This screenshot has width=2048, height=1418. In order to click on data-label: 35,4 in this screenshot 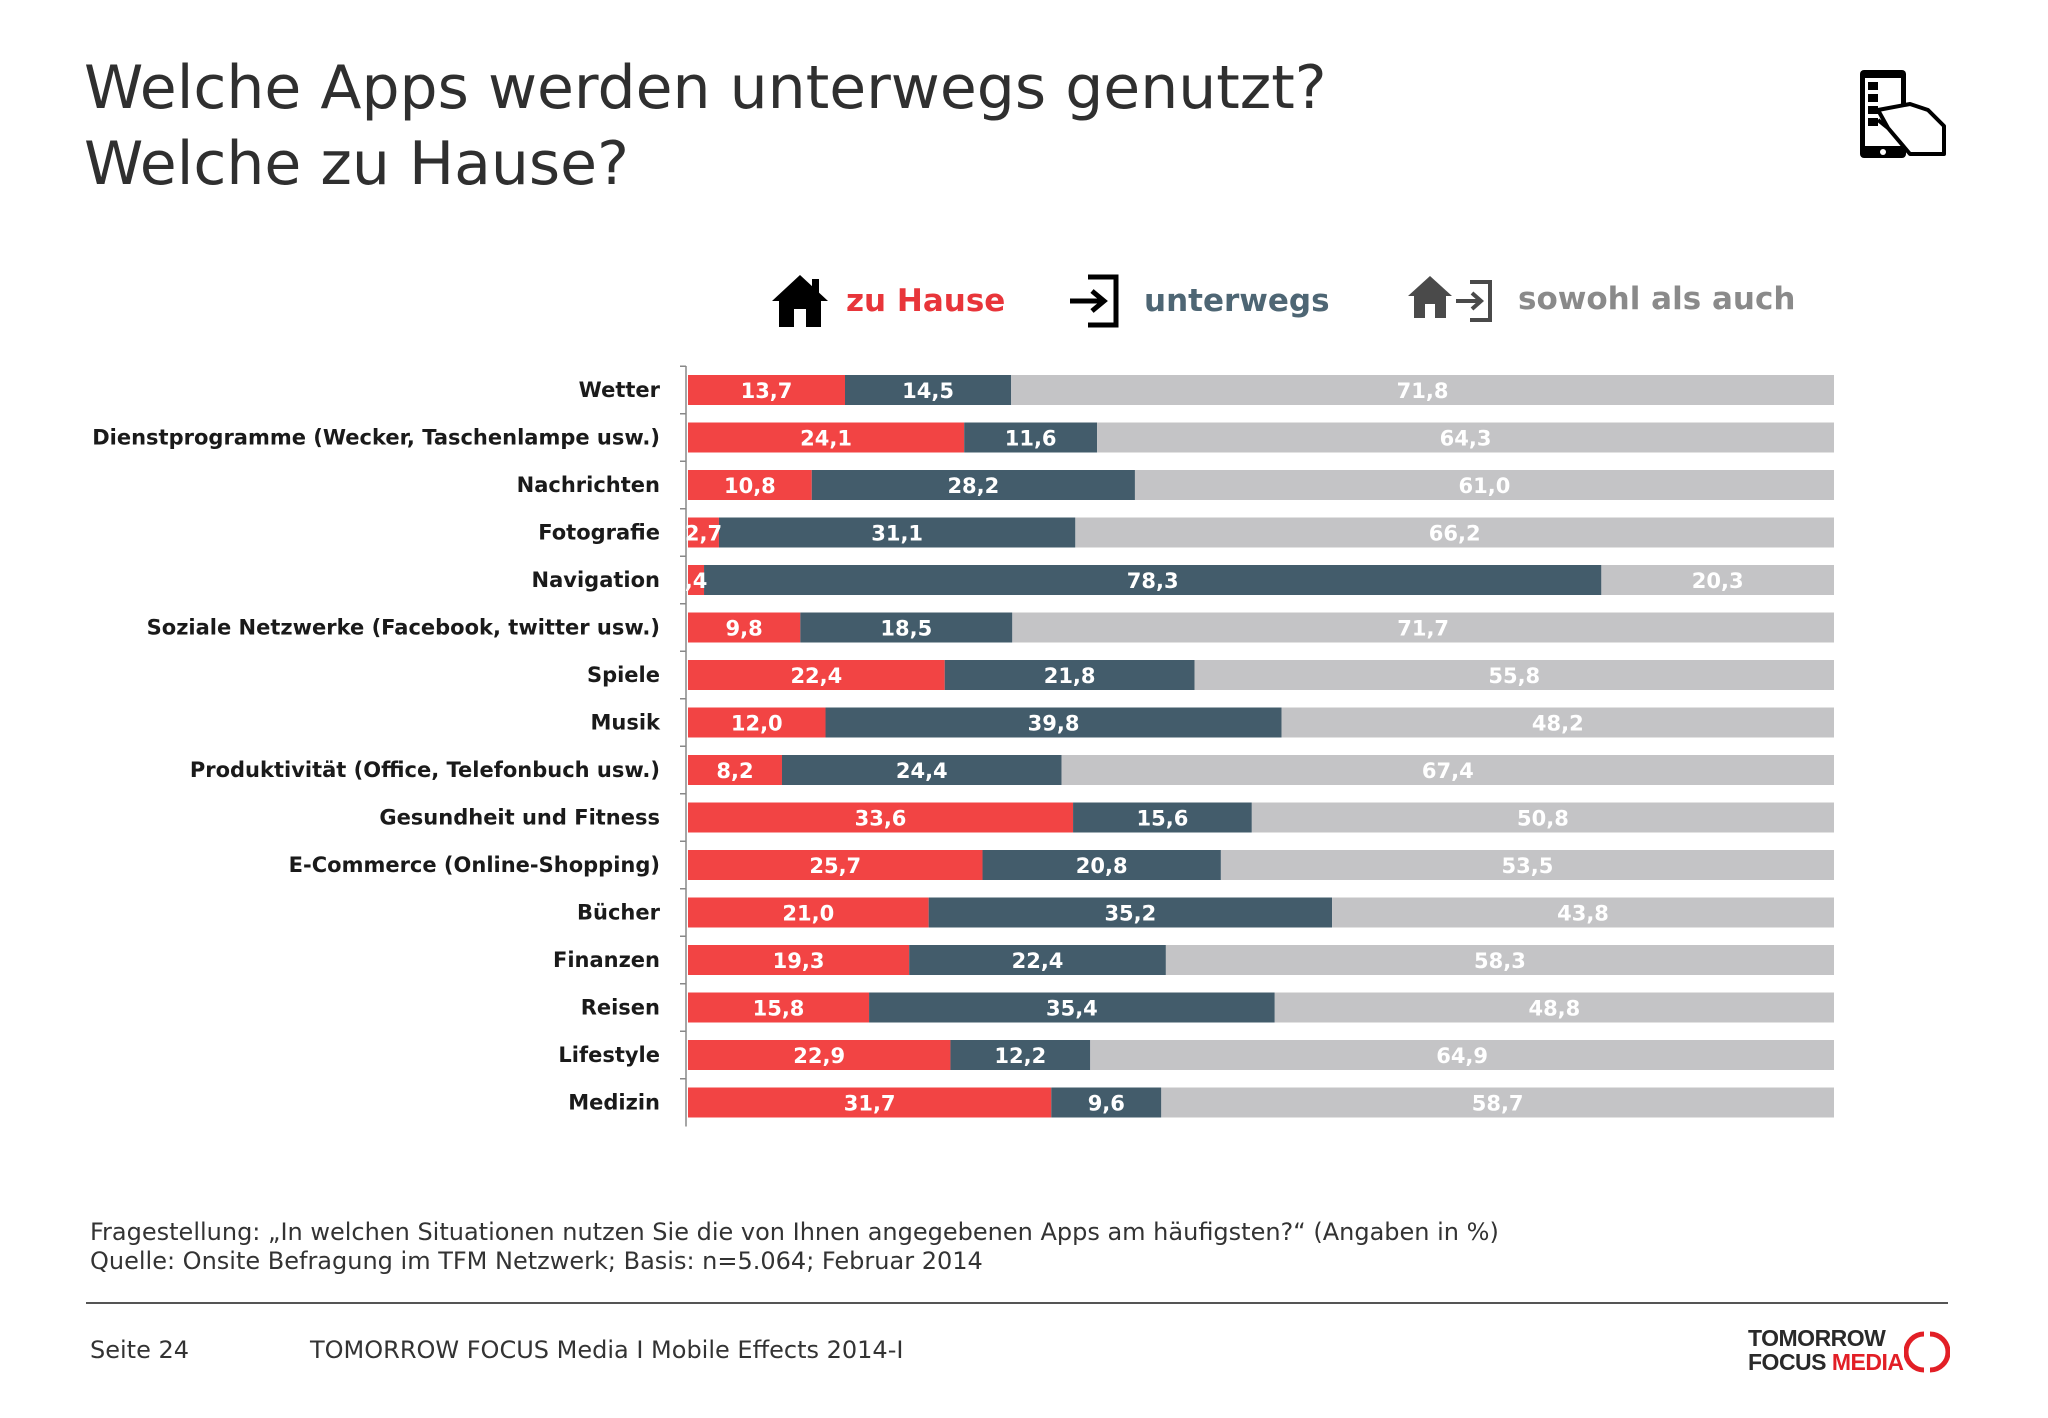, I will do `click(1072, 1009)`.